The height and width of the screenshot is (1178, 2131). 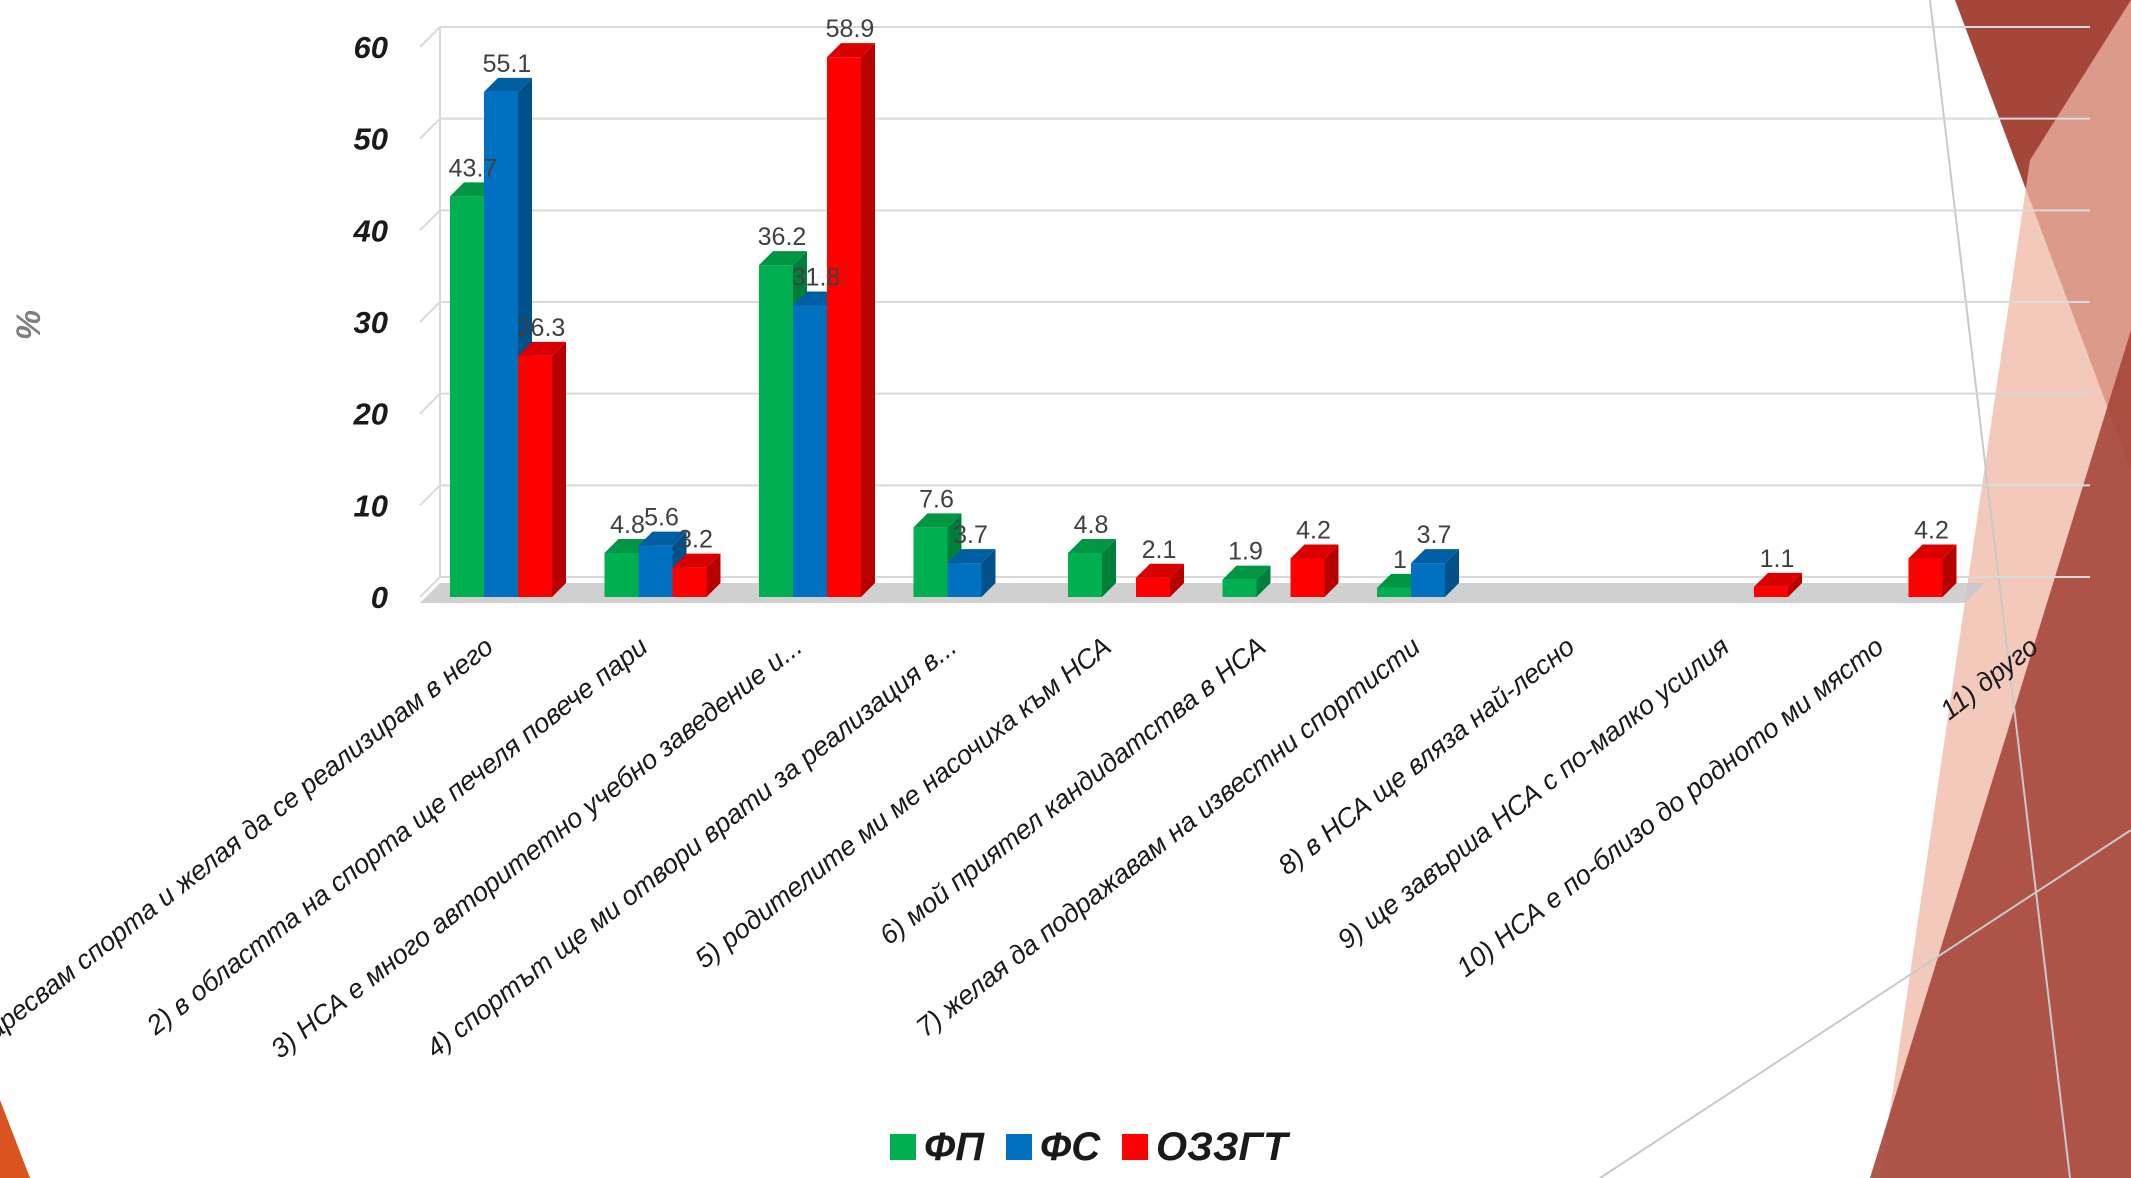 I want to click on data-label: 7.6, so click(x=936, y=499).